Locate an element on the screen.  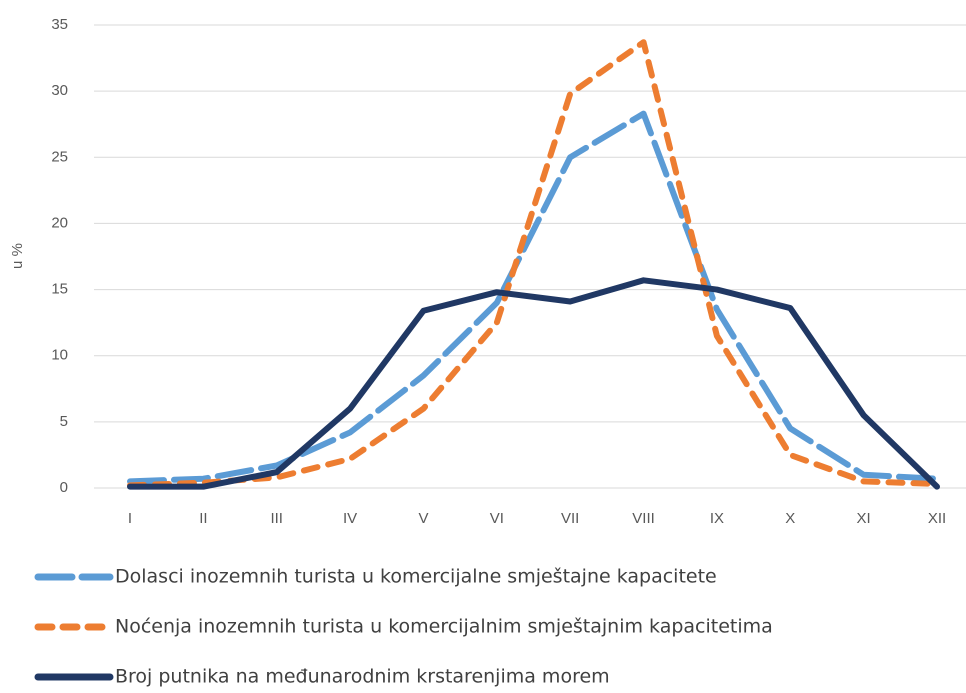
x-tick-label: IV is located at coordinates (350, 518).